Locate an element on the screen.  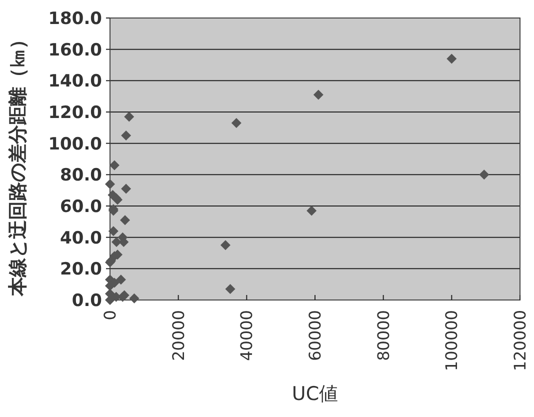
y-tick-label: 160.0 is located at coordinates (75, 50).